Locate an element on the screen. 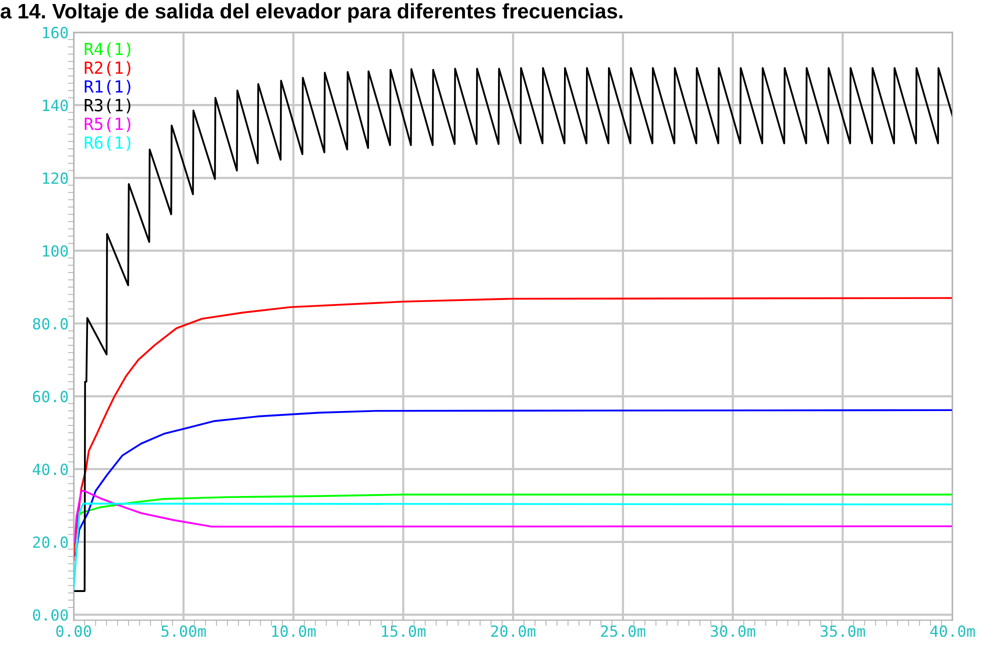  text: R5(1) is located at coordinates (107, 124).